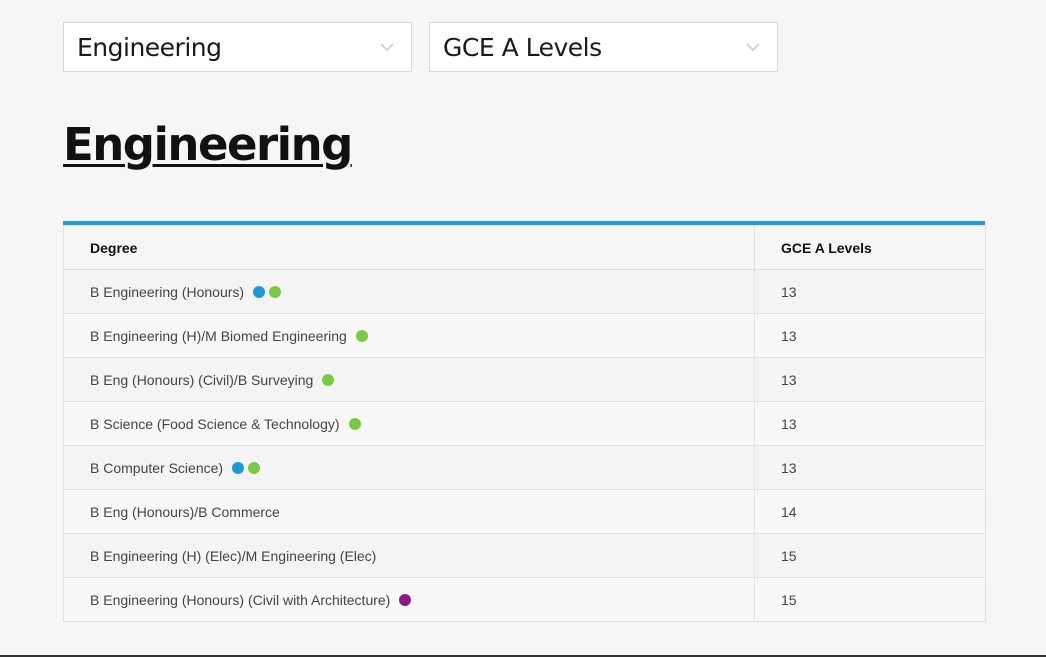  What do you see at coordinates (185, 511) in the screenshot?
I see `degree-name: B Eng (Honours)/B Commerce` at bounding box center [185, 511].